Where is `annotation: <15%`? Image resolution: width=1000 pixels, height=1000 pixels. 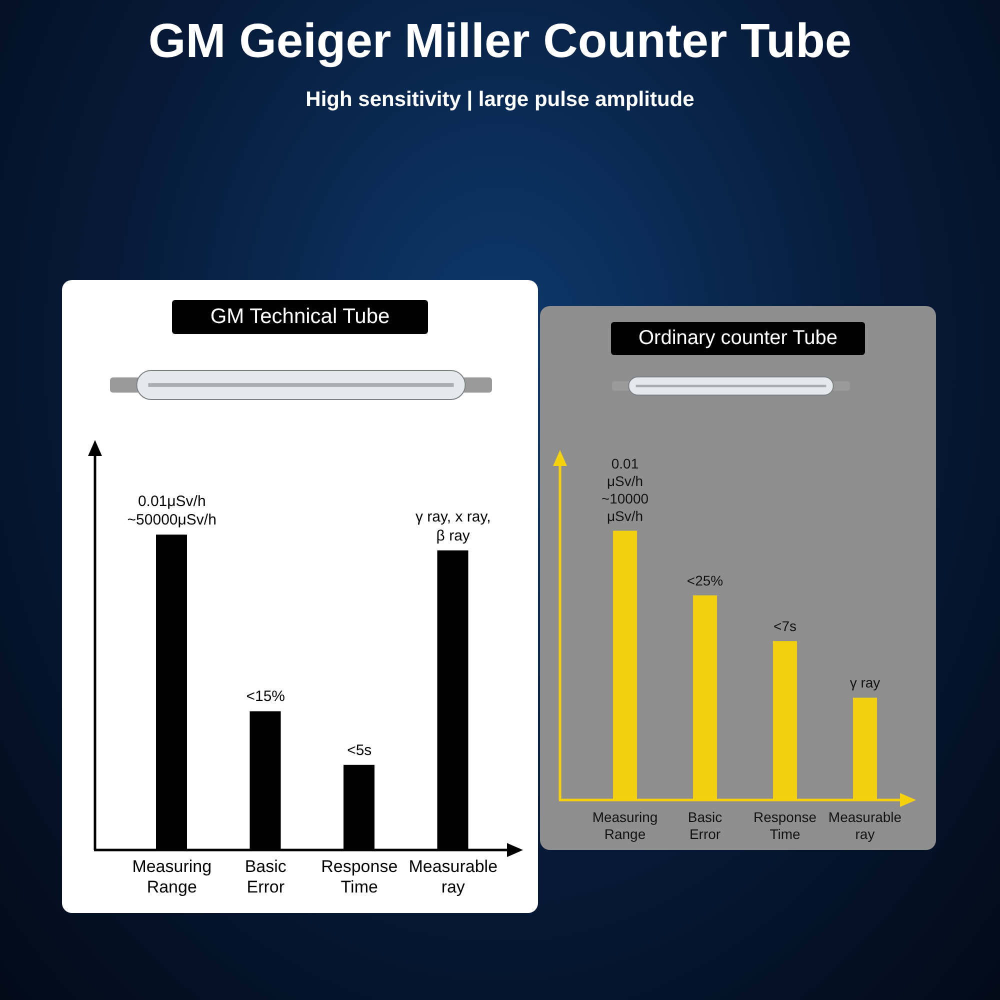
annotation: <15% is located at coordinates (266, 697).